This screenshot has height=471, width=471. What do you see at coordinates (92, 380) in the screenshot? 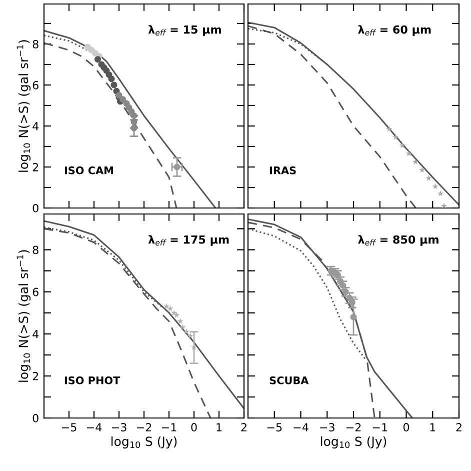
I see `annotation: ISO PHOT` at bounding box center [92, 380].